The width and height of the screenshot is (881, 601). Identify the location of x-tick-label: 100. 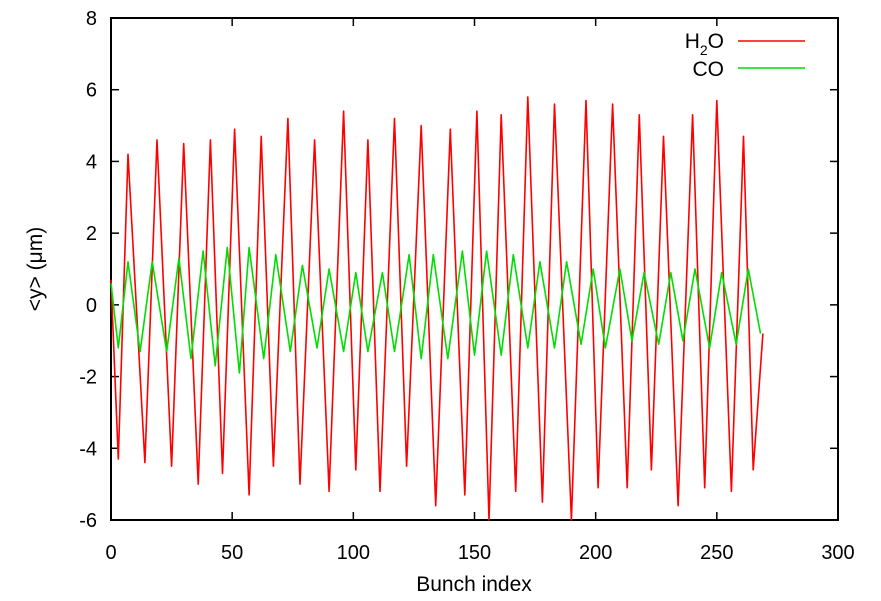
(353, 553).